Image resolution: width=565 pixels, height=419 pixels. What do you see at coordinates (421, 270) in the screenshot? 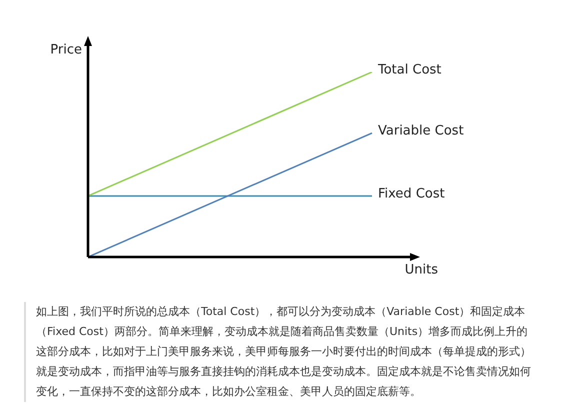
I see `x-axis-title: Units` at bounding box center [421, 270].